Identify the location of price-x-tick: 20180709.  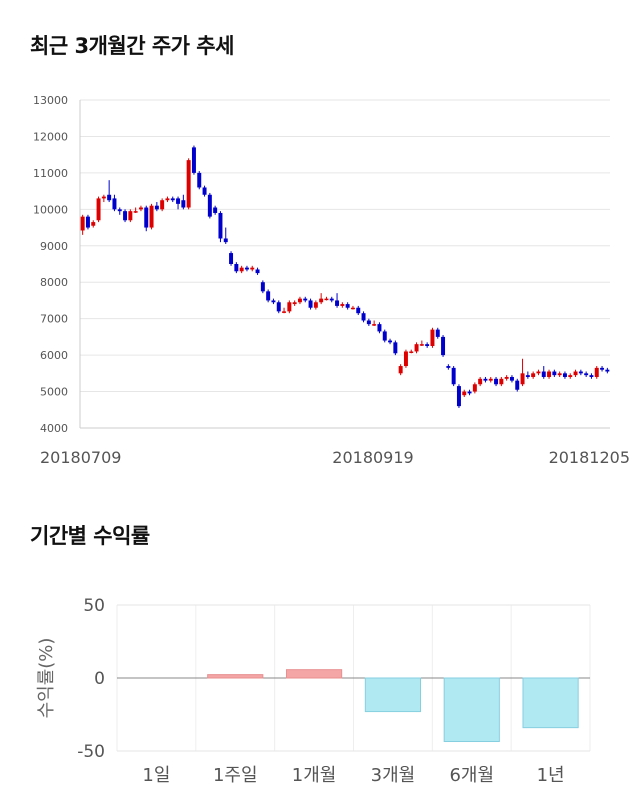
(80, 457).